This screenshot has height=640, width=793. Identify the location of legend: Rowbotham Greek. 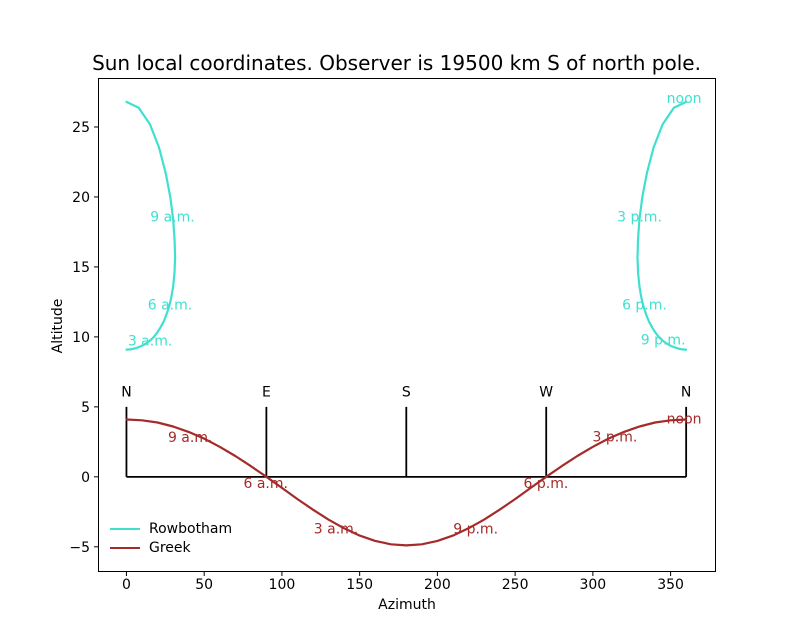
(171, 538).